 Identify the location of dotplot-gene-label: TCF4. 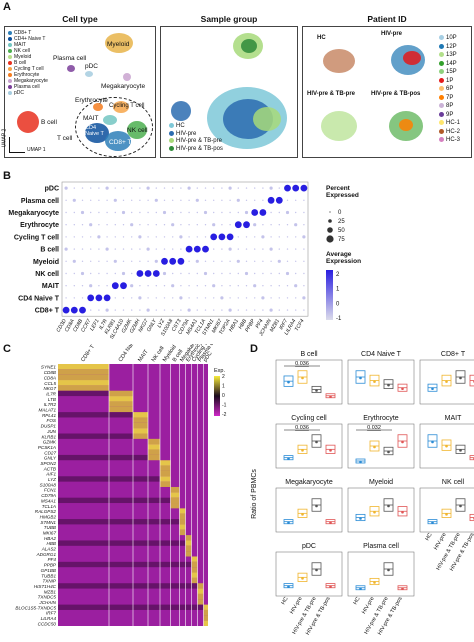
(300, 325).